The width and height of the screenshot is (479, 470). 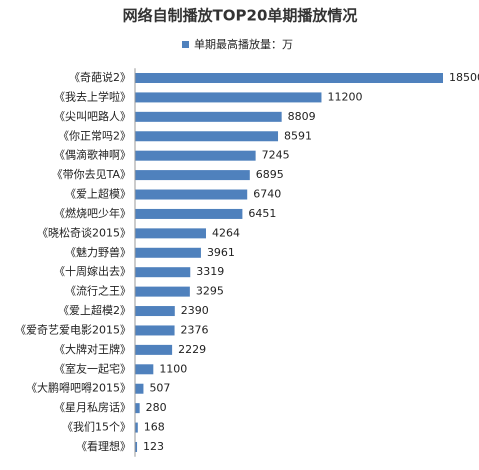 I want to click on data-label: 2229, so click(x=192, y=349).